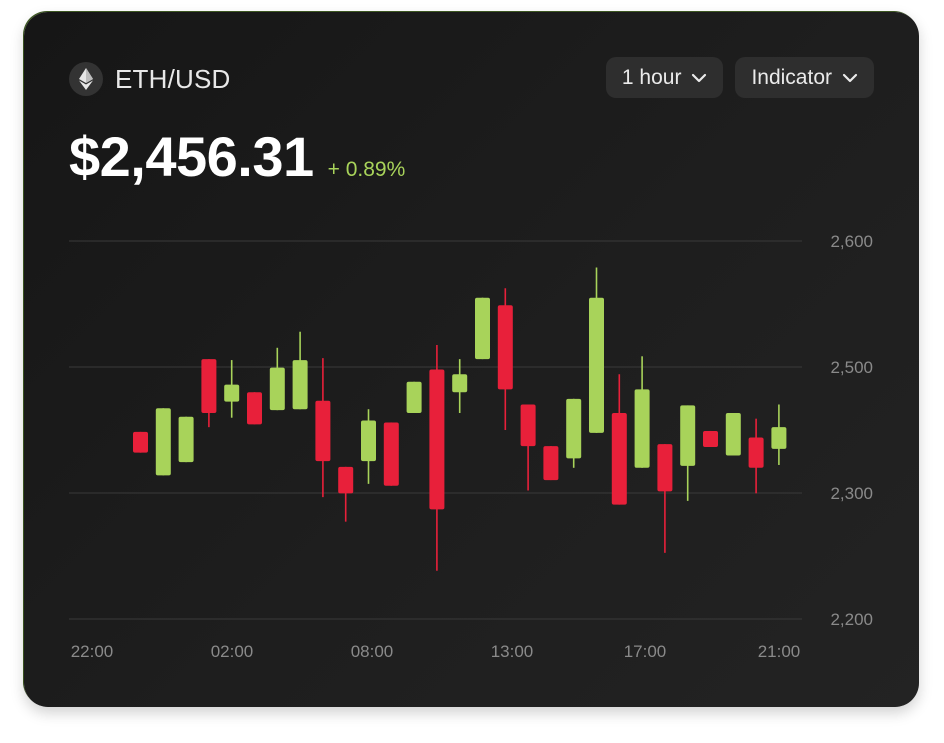 The width and height of the screenshot is (944, 743). Describe the element at coordinates (851, 367) in the screenshot. I see `y-tick-label: 2,500` at that location.